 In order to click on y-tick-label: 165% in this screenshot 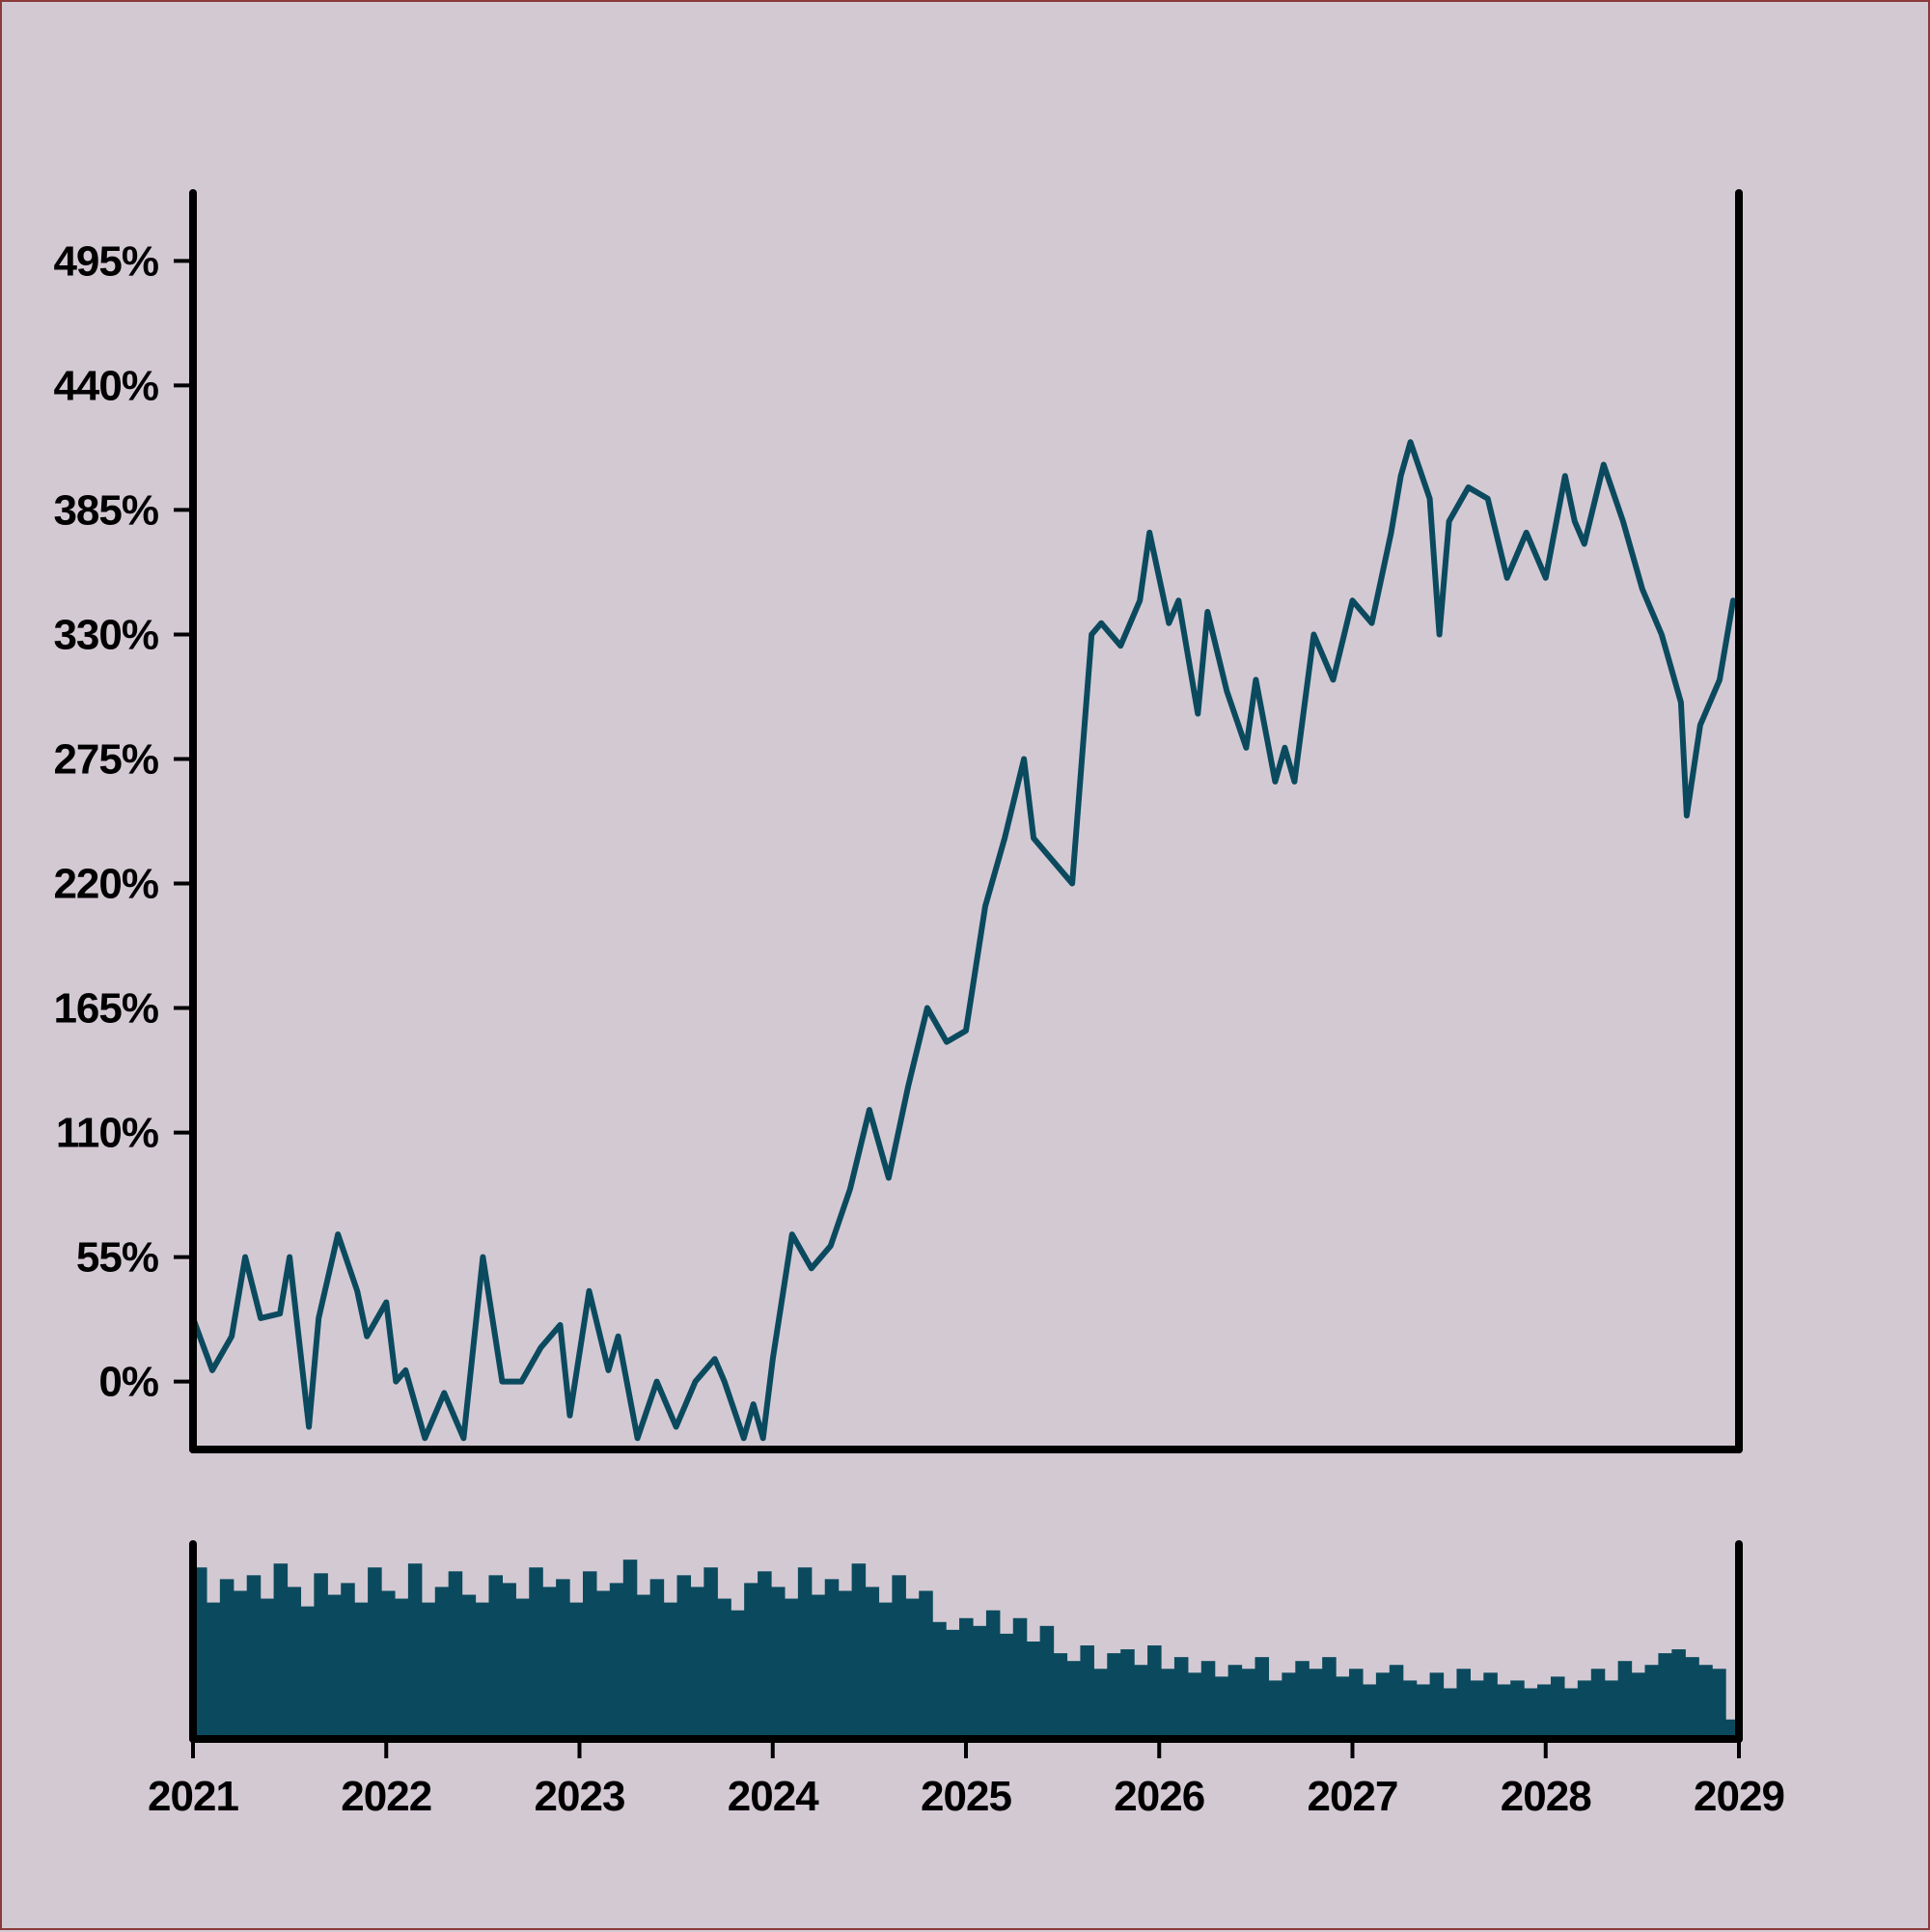, I will do `click(105, 1009)`.